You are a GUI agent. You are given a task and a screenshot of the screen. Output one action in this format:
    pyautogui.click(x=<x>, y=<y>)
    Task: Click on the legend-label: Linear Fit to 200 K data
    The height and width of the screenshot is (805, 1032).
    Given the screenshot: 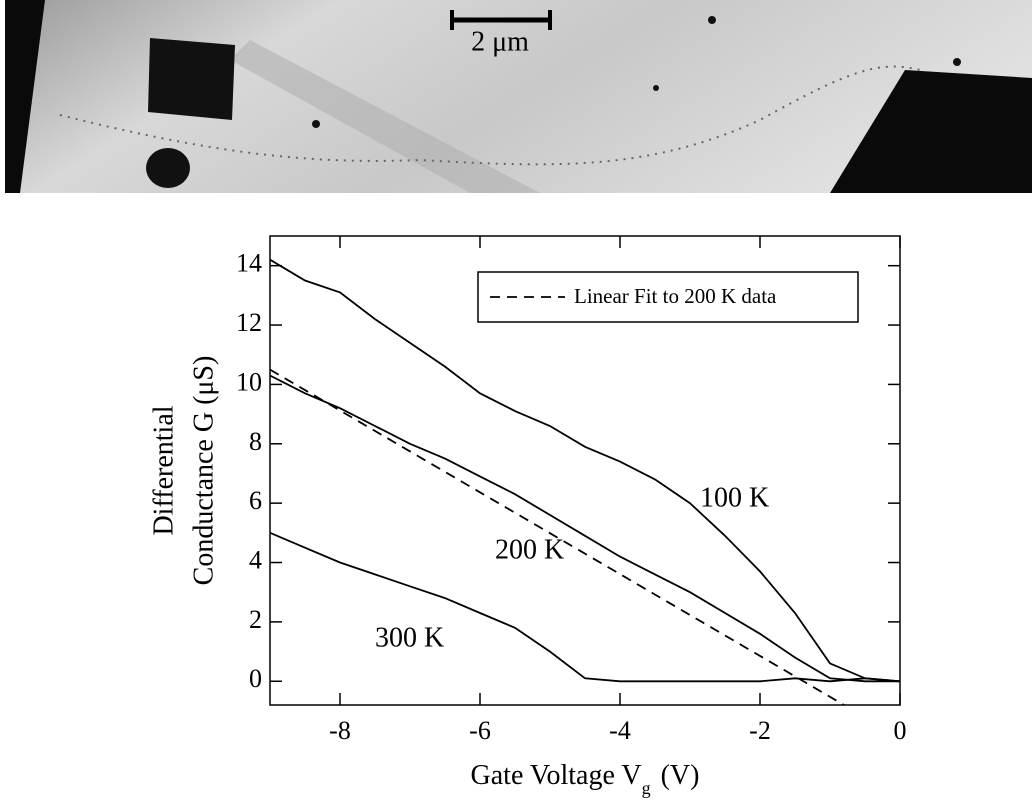 What is the action you would take?
    pyautogui.click(x=675, y=296)
    